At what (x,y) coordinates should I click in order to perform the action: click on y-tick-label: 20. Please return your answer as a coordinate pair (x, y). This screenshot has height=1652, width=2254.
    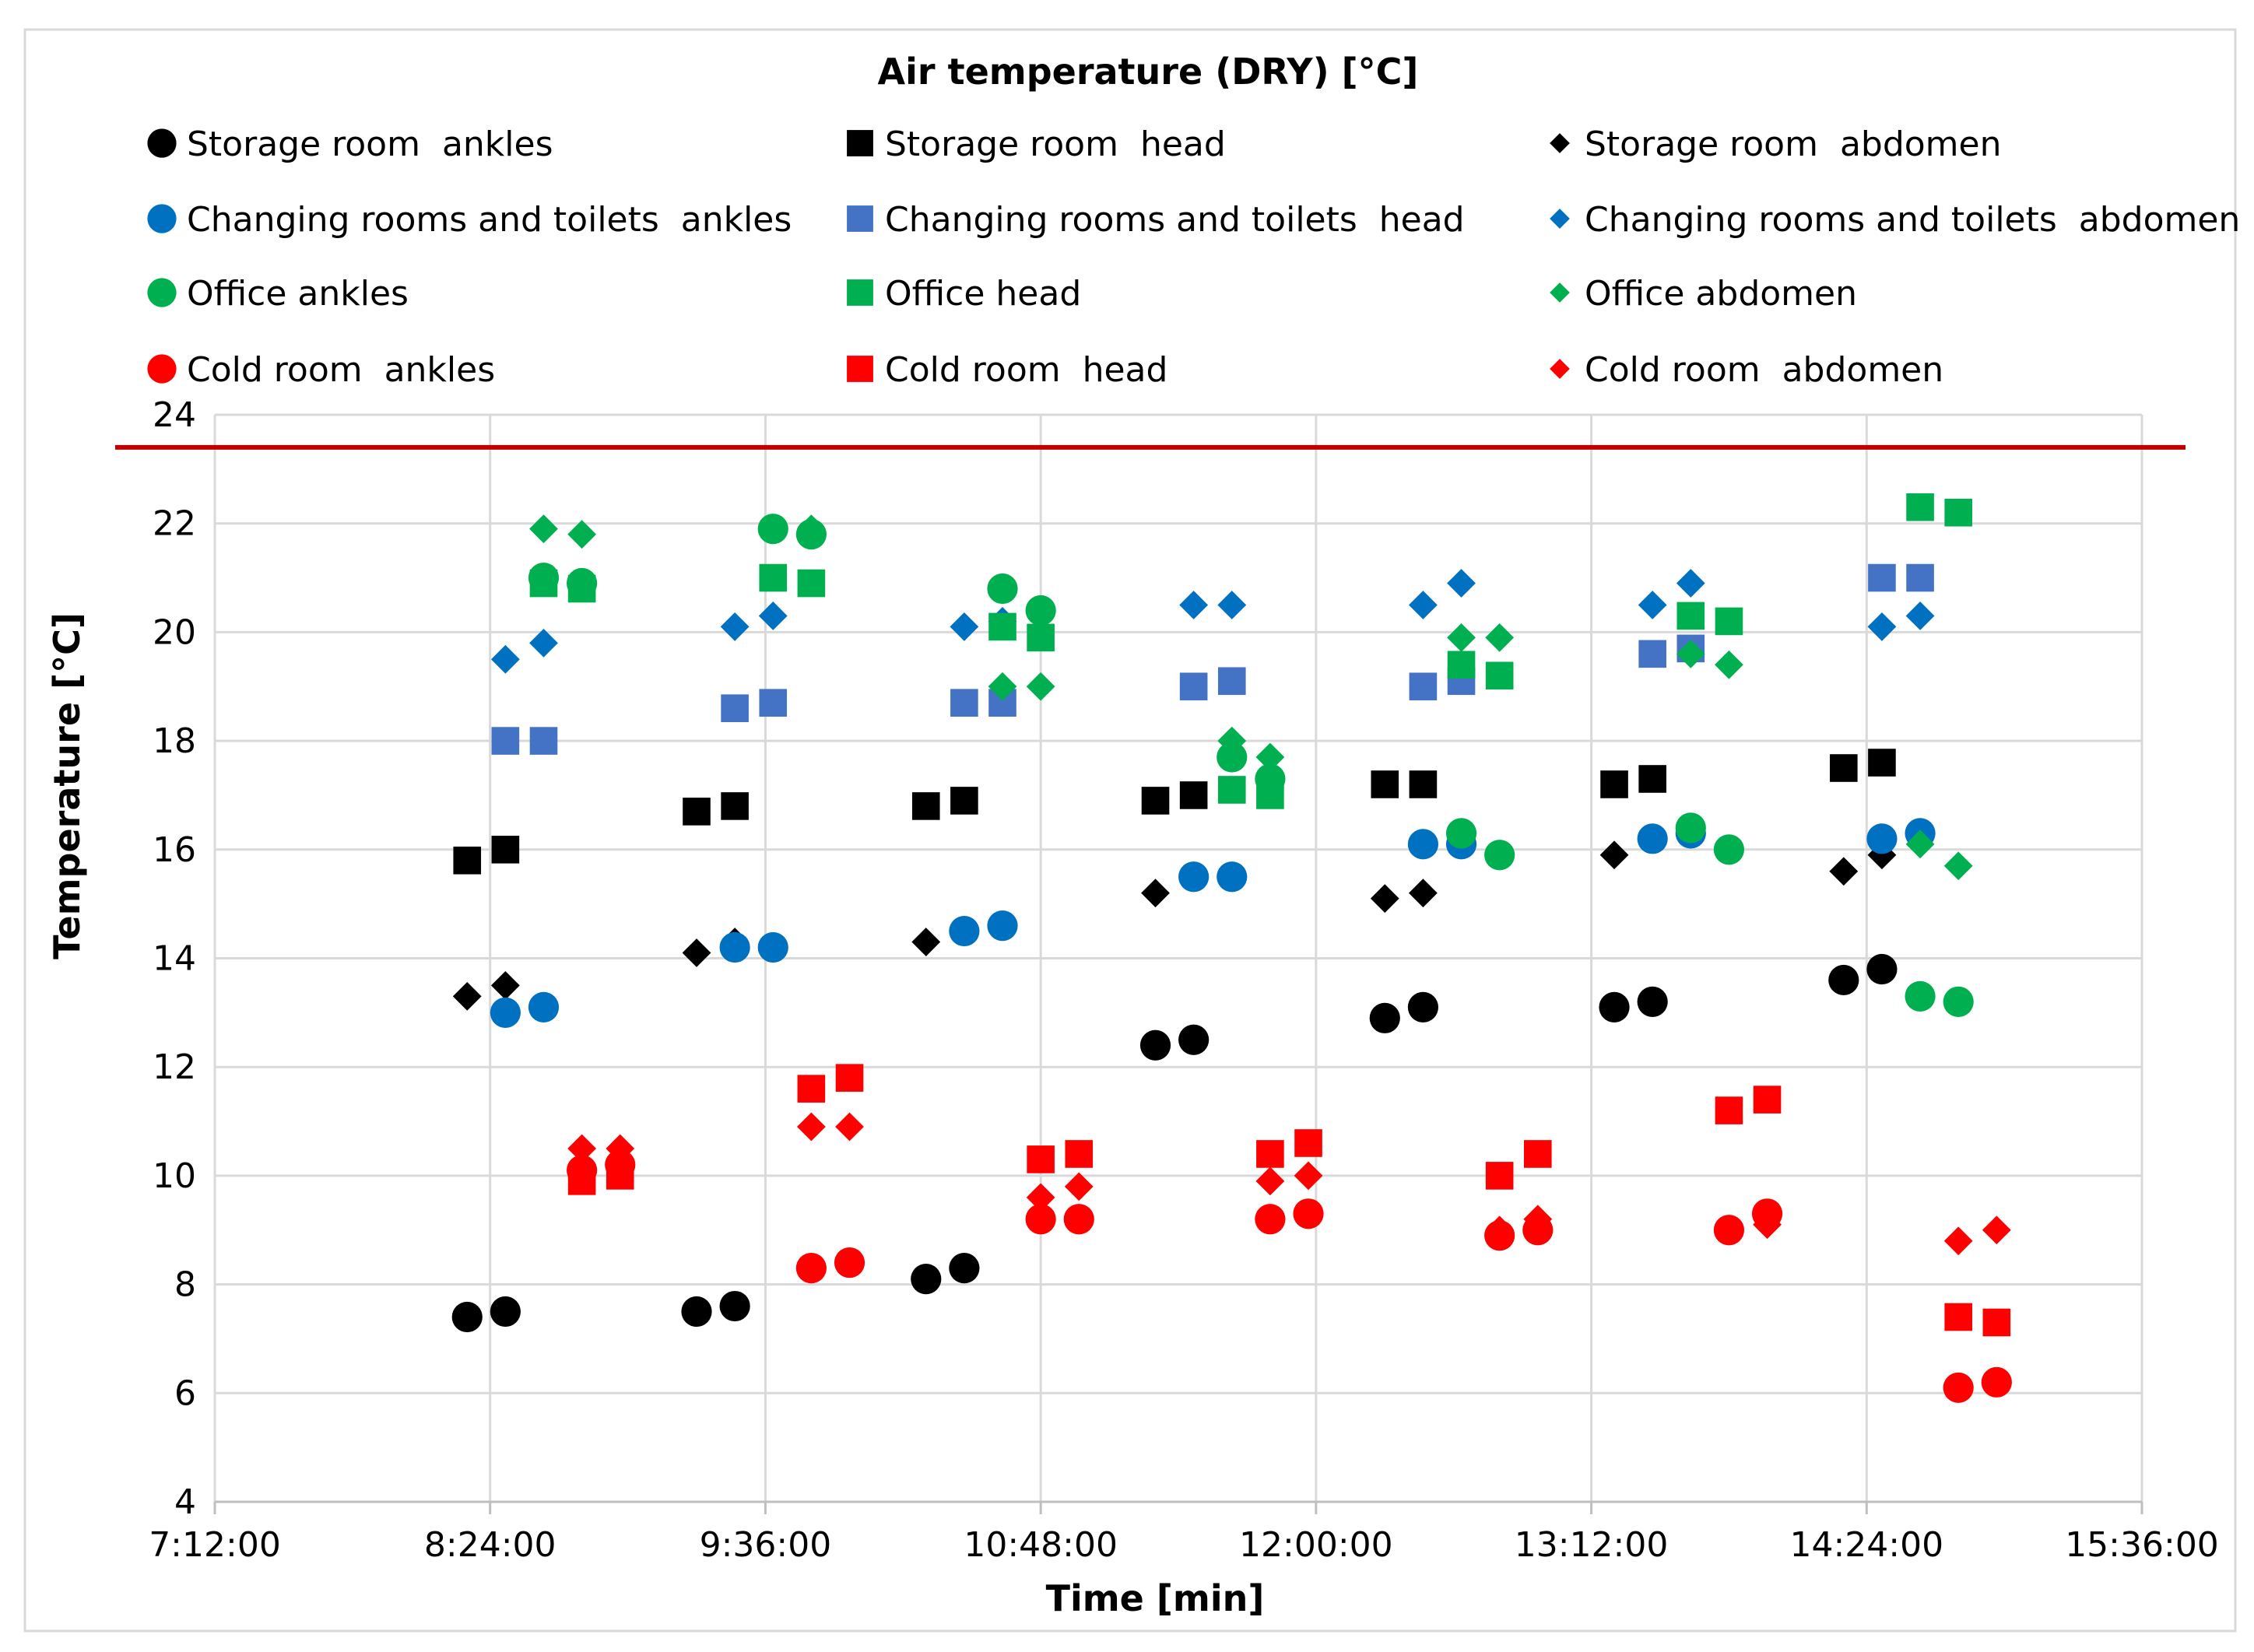
    Looking at the image, I should click on (174, 632).